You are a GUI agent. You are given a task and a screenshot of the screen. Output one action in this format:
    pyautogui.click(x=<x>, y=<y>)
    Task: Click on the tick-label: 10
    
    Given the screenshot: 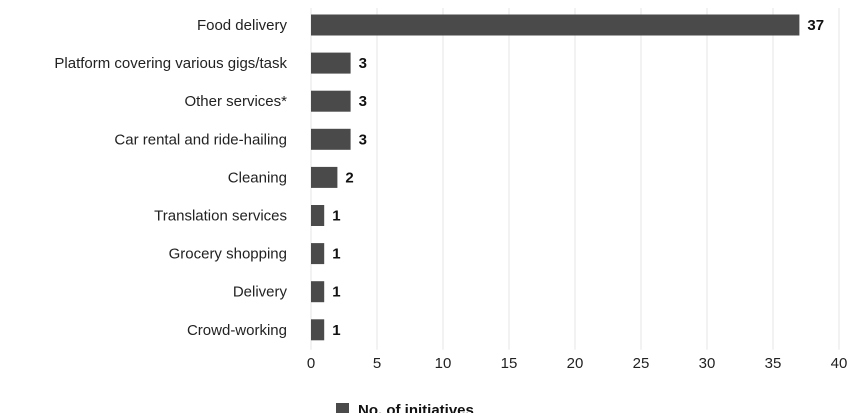 What is the action you would take?
    pyautogui.click(x=443, y=363)
    